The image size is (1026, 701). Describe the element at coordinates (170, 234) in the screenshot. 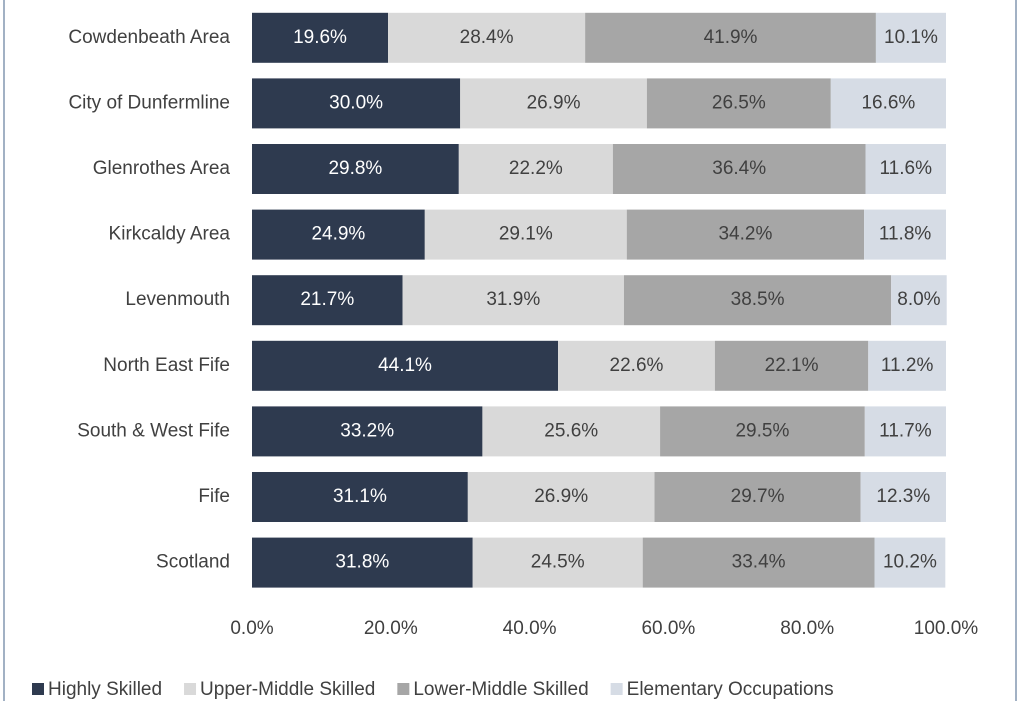

I see `category-label: Kirkcaldy Area` at that location.